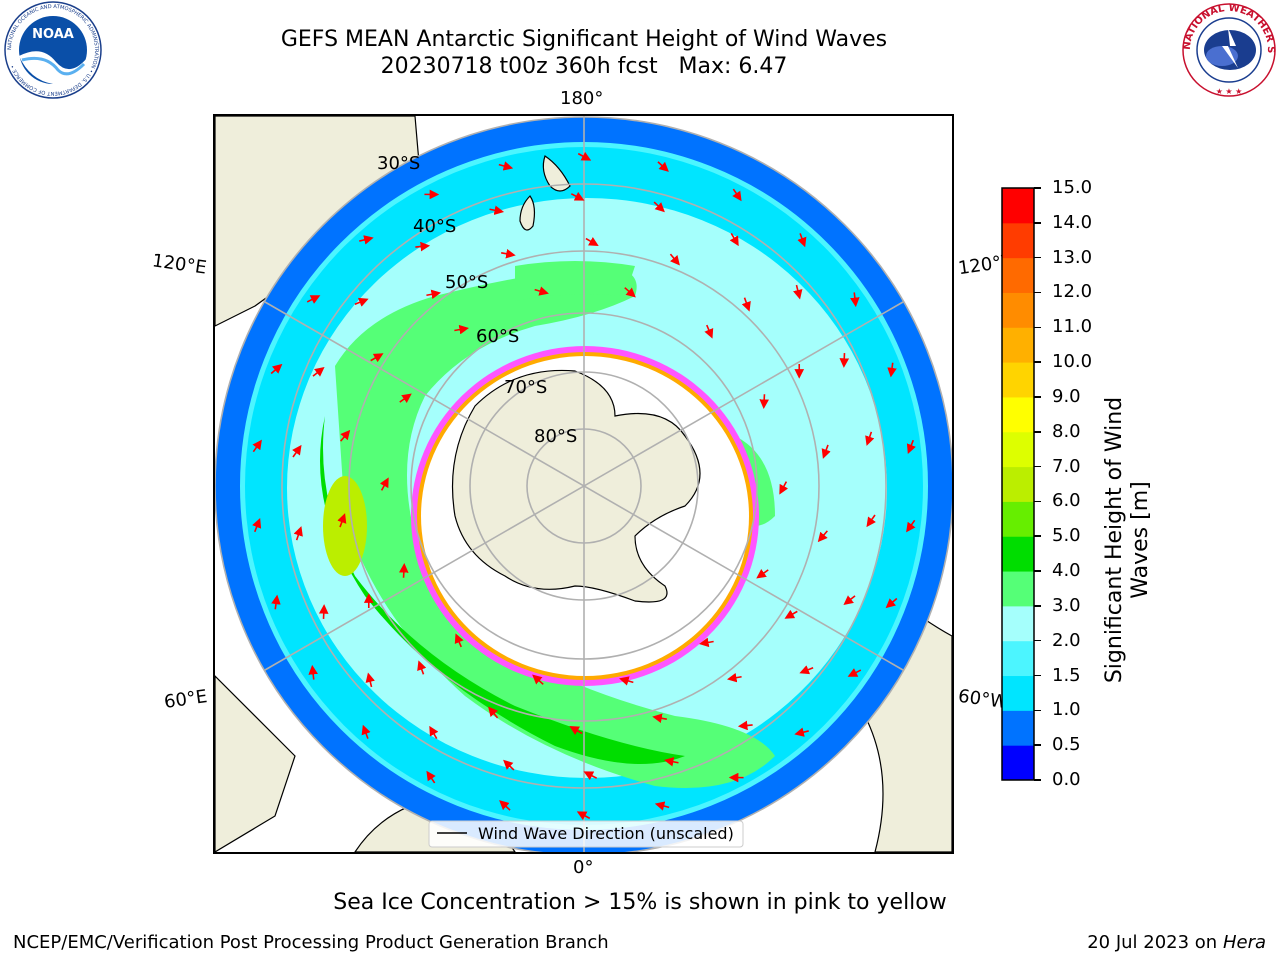  I want to click on lat-label-40s: 40°S, so click(434, 226).